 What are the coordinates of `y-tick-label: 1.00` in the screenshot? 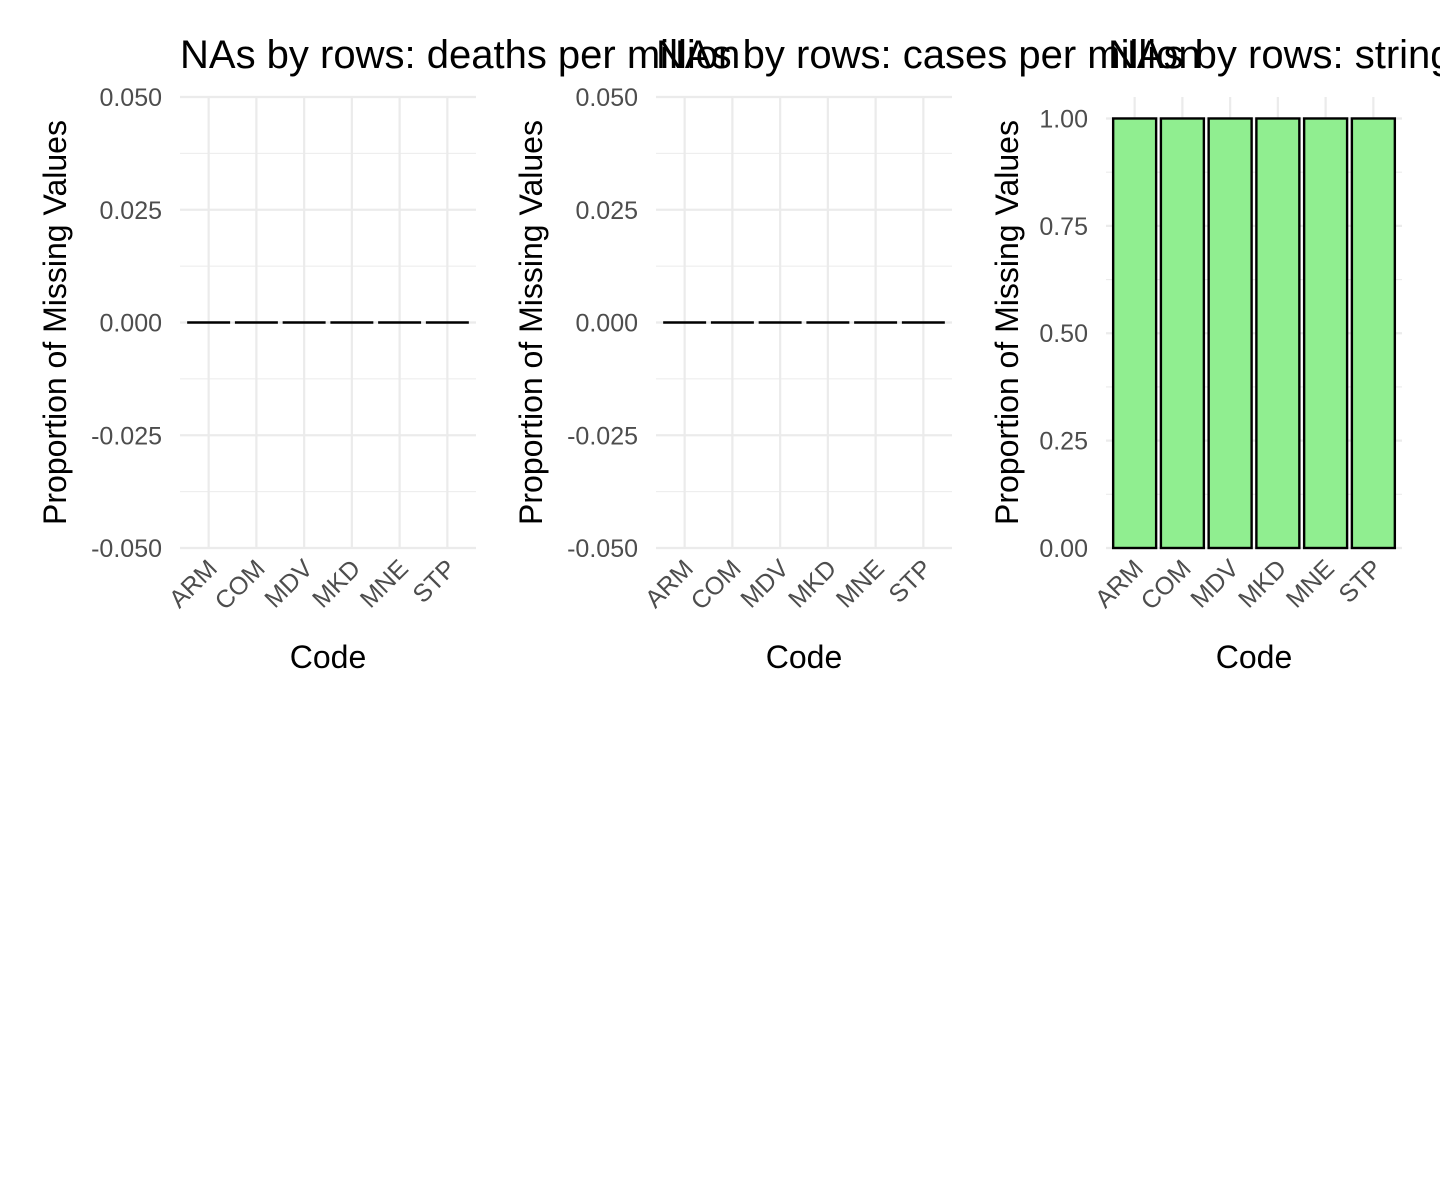 It's located at (1063, 119).